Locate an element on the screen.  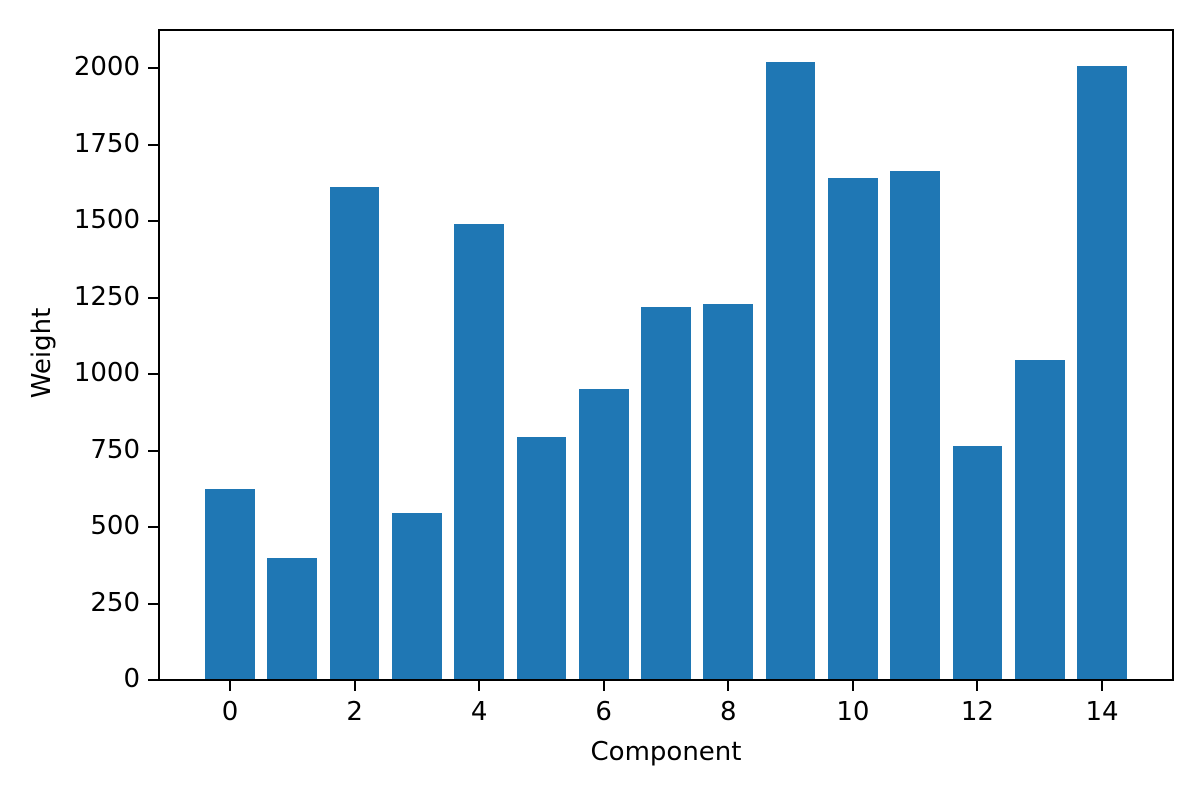
x-tick-label-12: 12 is located at coordinates (977, 712).